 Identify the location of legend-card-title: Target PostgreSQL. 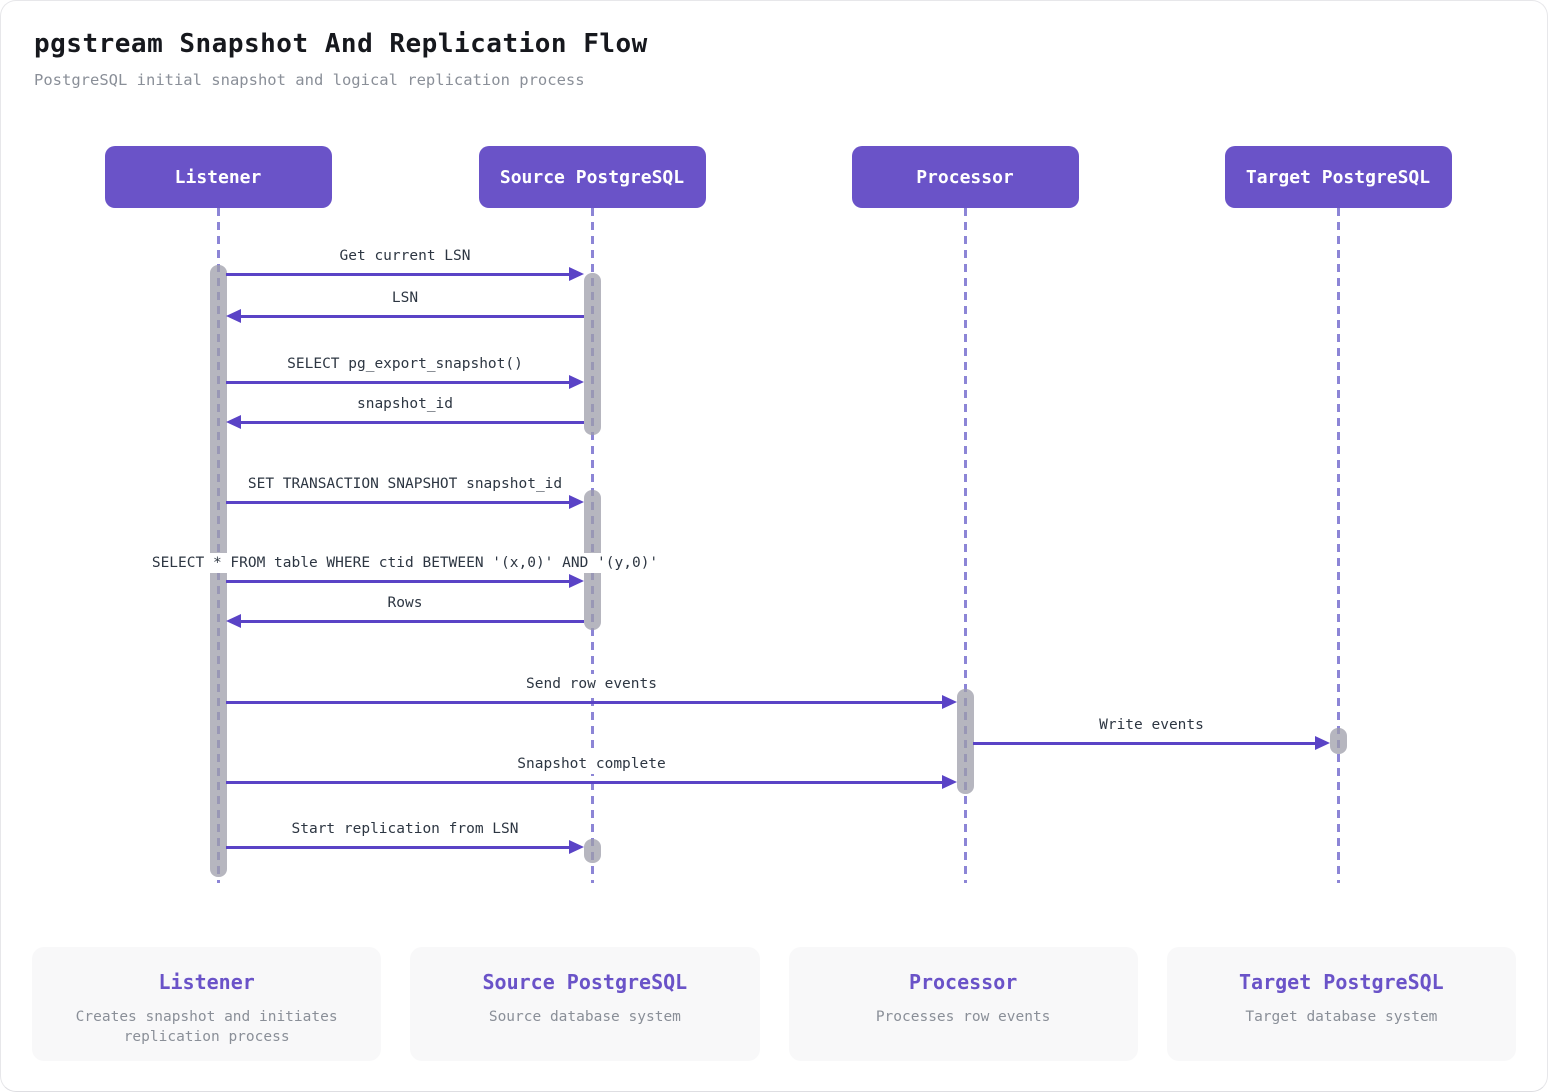
(1341, 982).